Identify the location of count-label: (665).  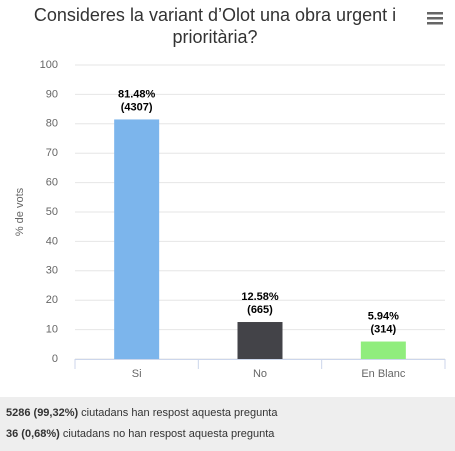
(260, 310).